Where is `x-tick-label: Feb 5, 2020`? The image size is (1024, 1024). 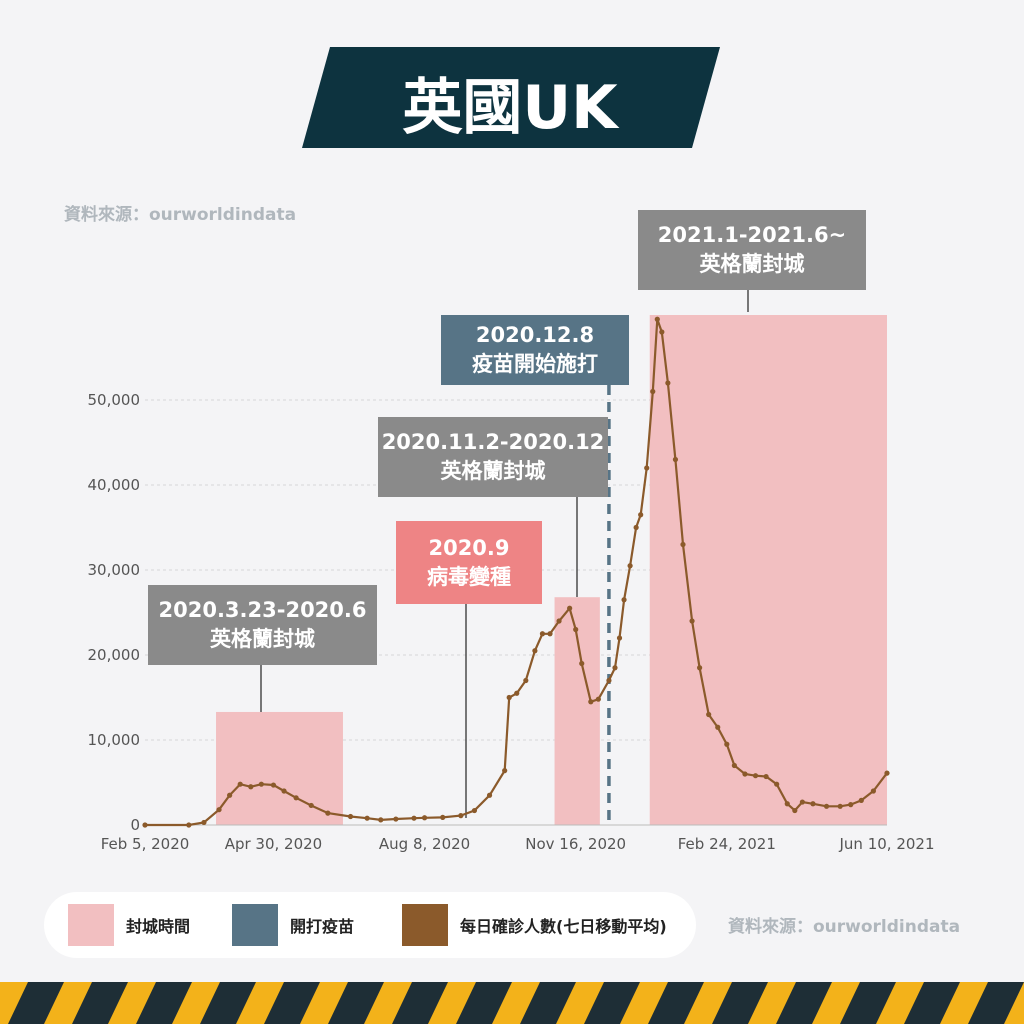
x-tick-label: Feb 5, 2020 is located at coordinates (145, 844).